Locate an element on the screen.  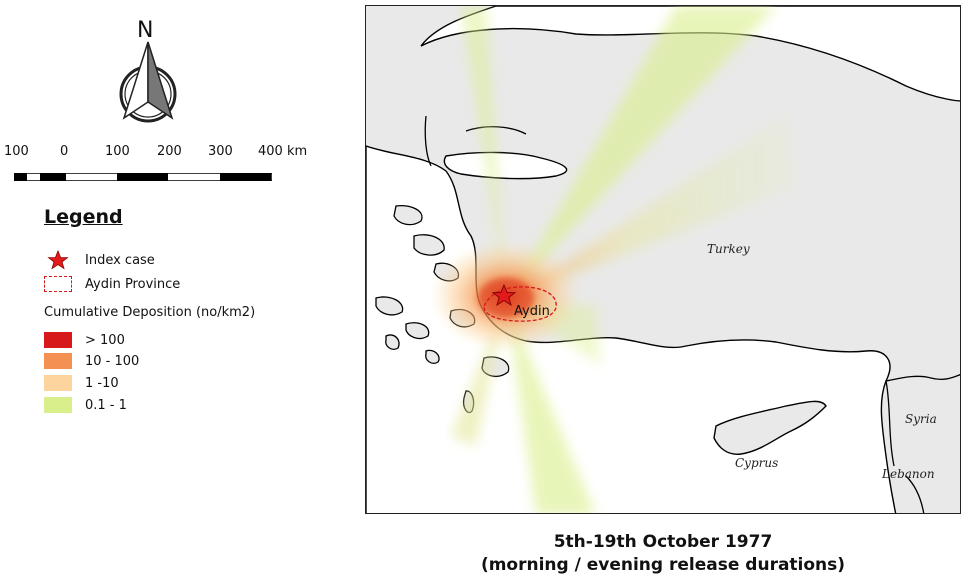
province-swatch is located at coordinates (58, 284).